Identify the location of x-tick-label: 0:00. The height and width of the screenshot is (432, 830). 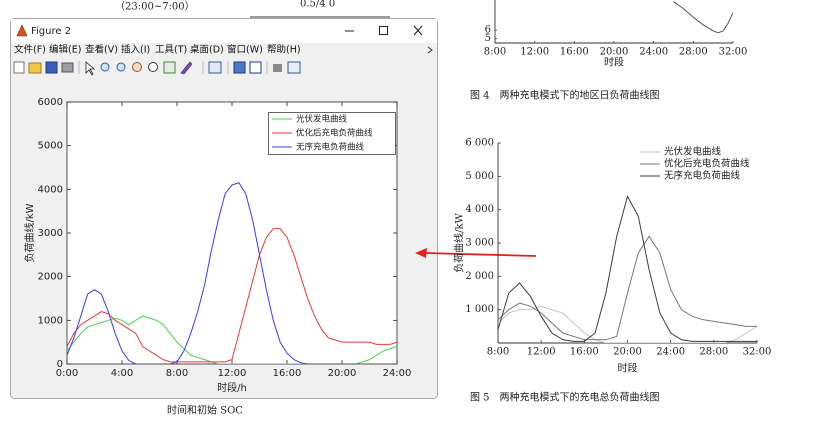
(67, 373).